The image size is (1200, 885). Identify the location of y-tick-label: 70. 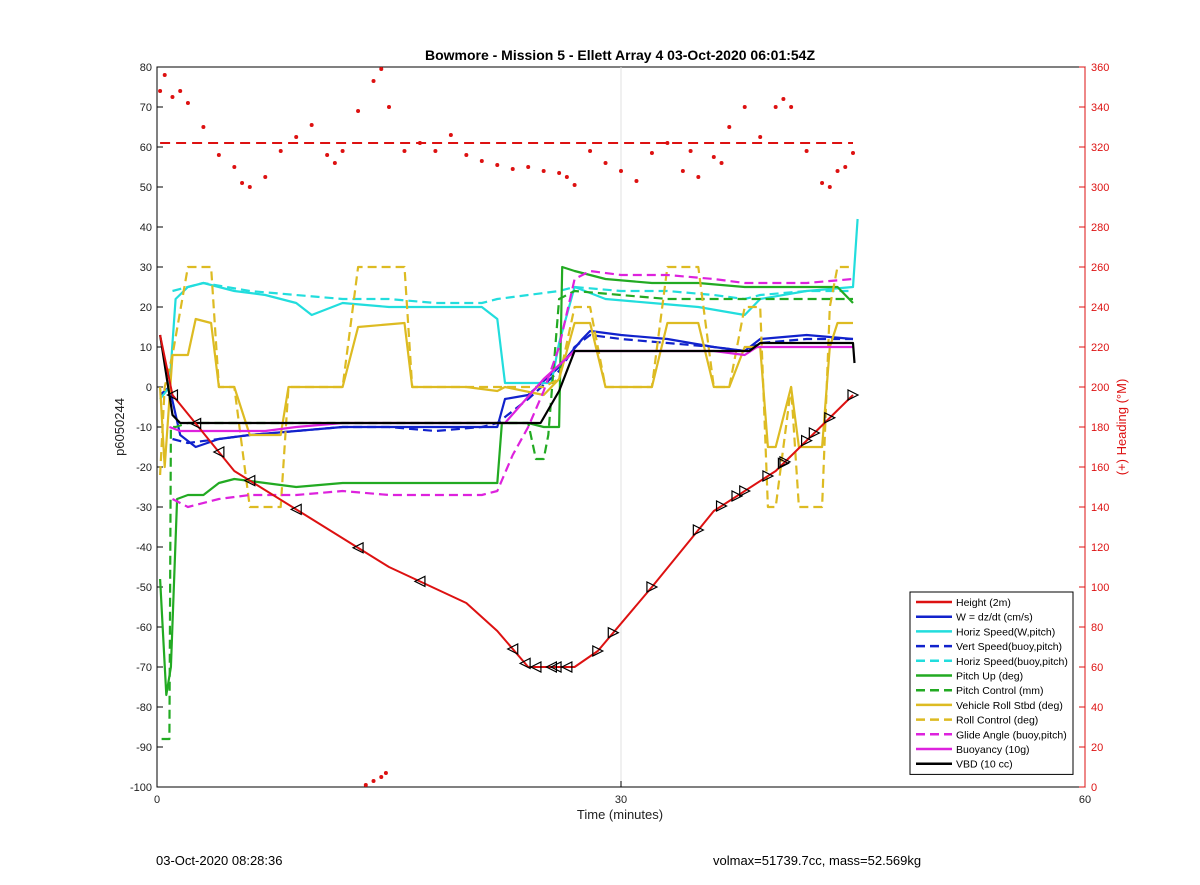
(146, 108).